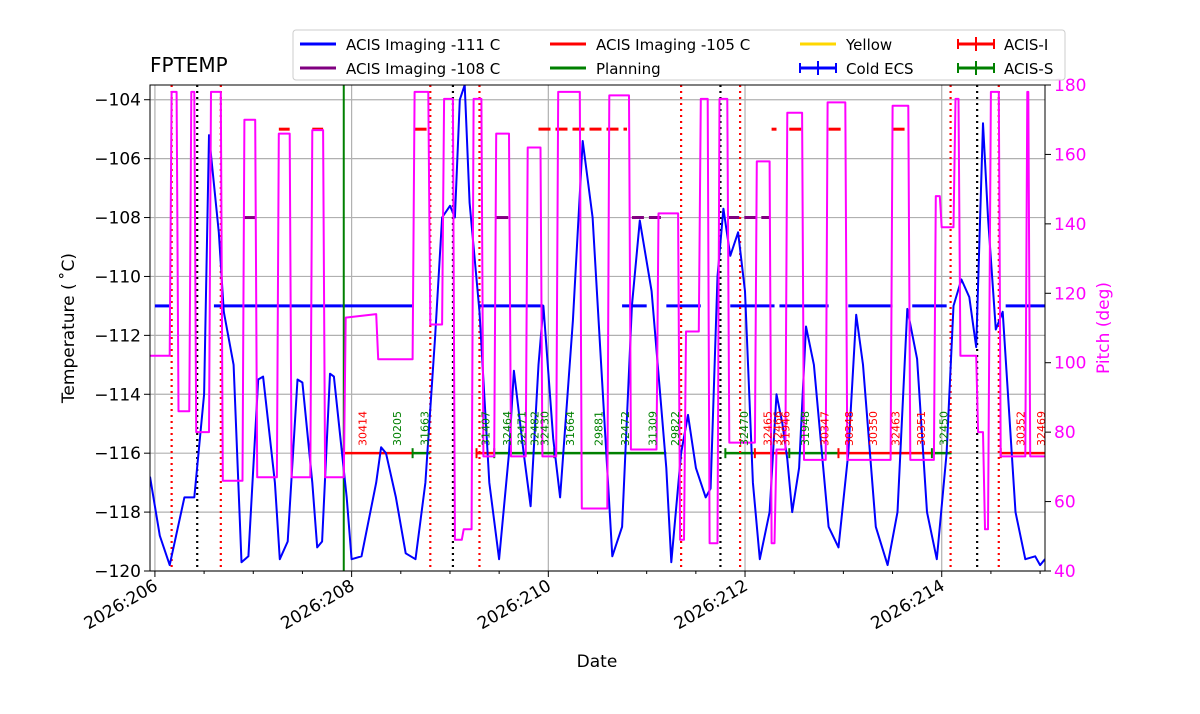  I want to click on y2-tick-label: 80, so click(1065, 433).